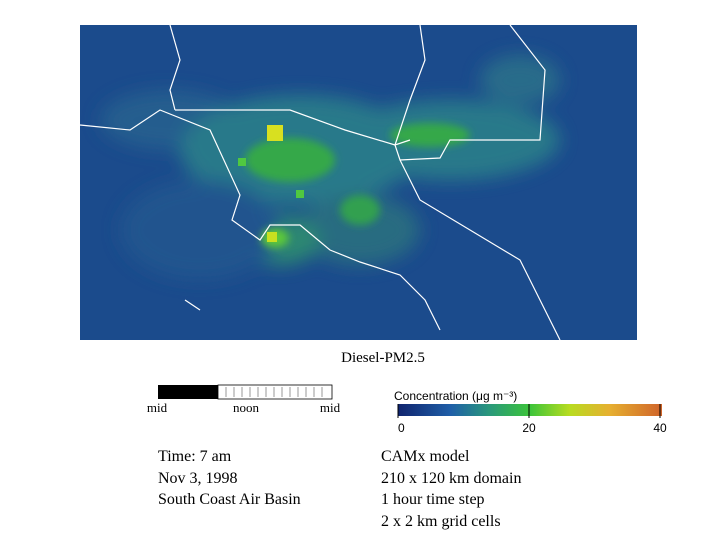 This screenshot has height=545, width=720. I want to click on model-line: 2 x 2 km grid cells, so click(441, 521).